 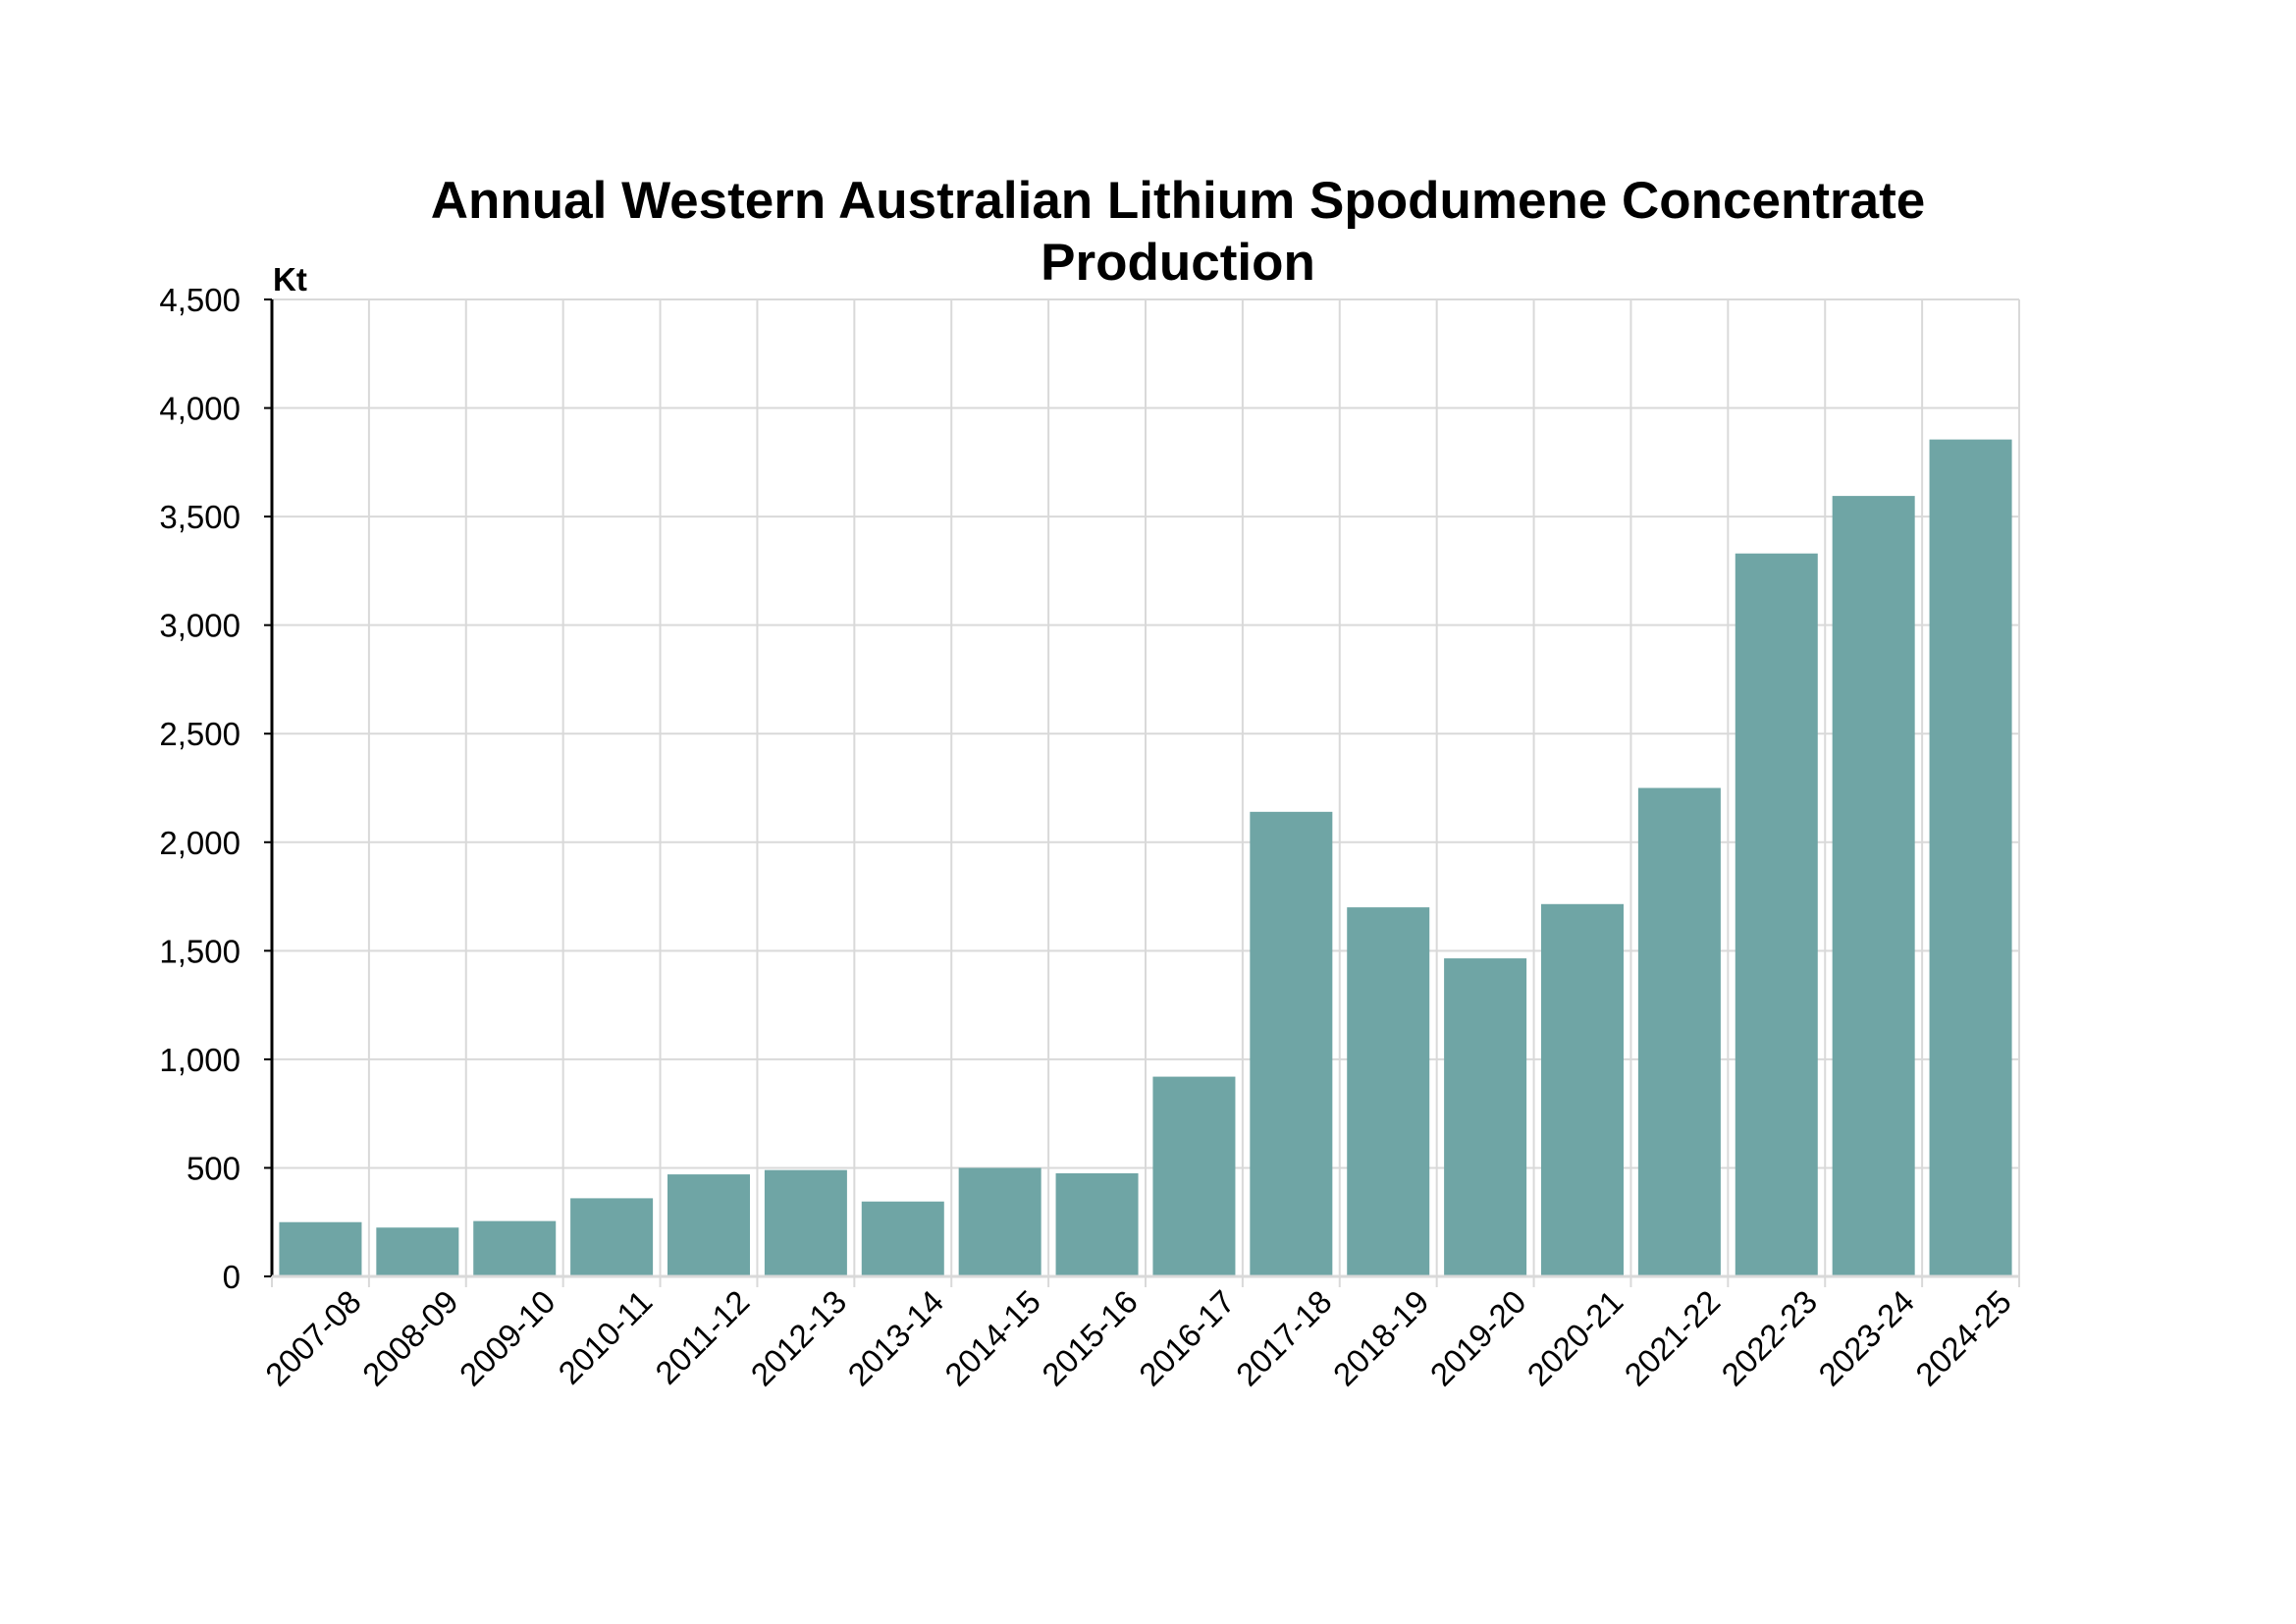 What do you see at coordinates (231, 1277) in the screenshot?
I see `y-tick-label: 0` at bounding box center [231, 1277].